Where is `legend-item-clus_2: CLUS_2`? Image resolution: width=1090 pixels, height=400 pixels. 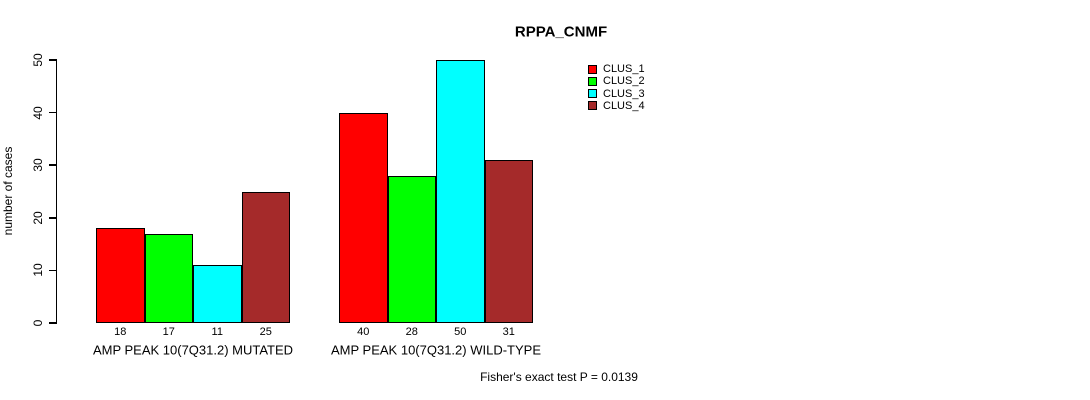 legend-item-clus_2: CLUS_2 is located at coordinates (616, 81).